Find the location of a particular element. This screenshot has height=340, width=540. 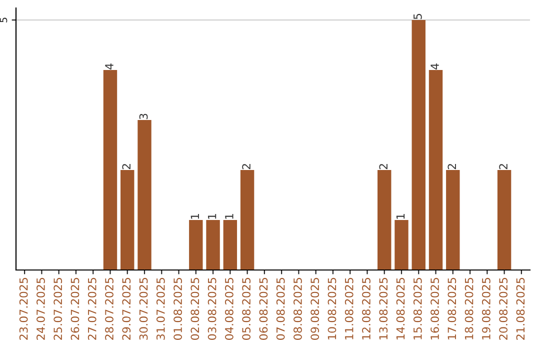

x-tick-label: 20.08.2025 is located at coordinates (503, 309).